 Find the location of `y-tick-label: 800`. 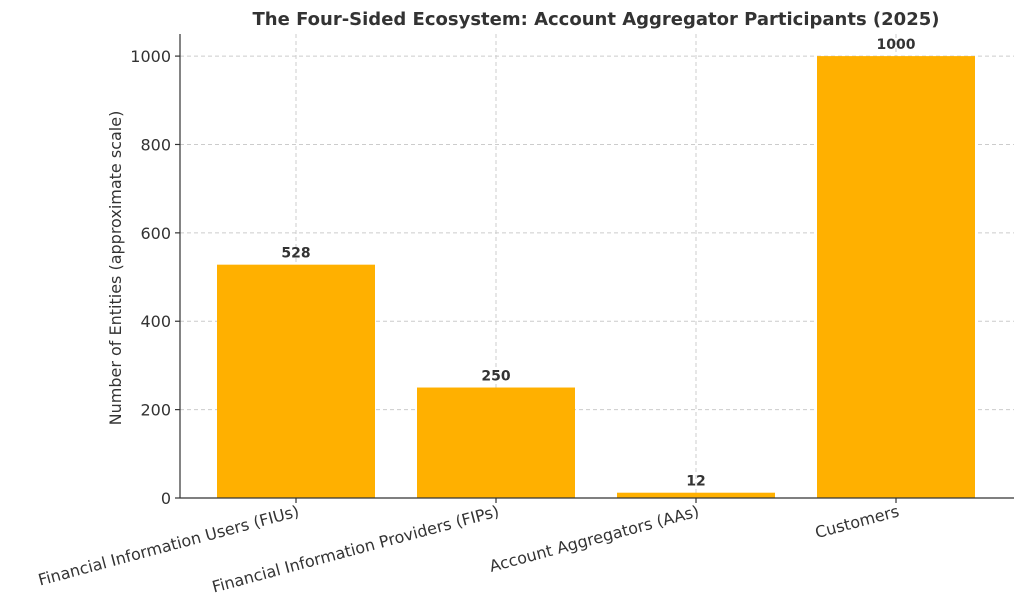

y-tick-label: 800 is located at coordinates (155, 144).